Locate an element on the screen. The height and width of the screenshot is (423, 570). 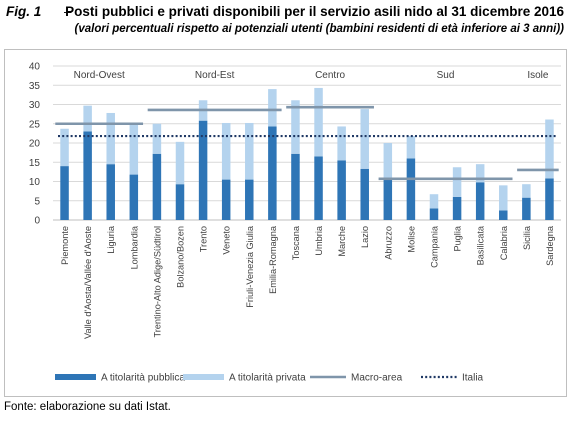
macro-area-label: Isole is located at coordinates (538, 75).